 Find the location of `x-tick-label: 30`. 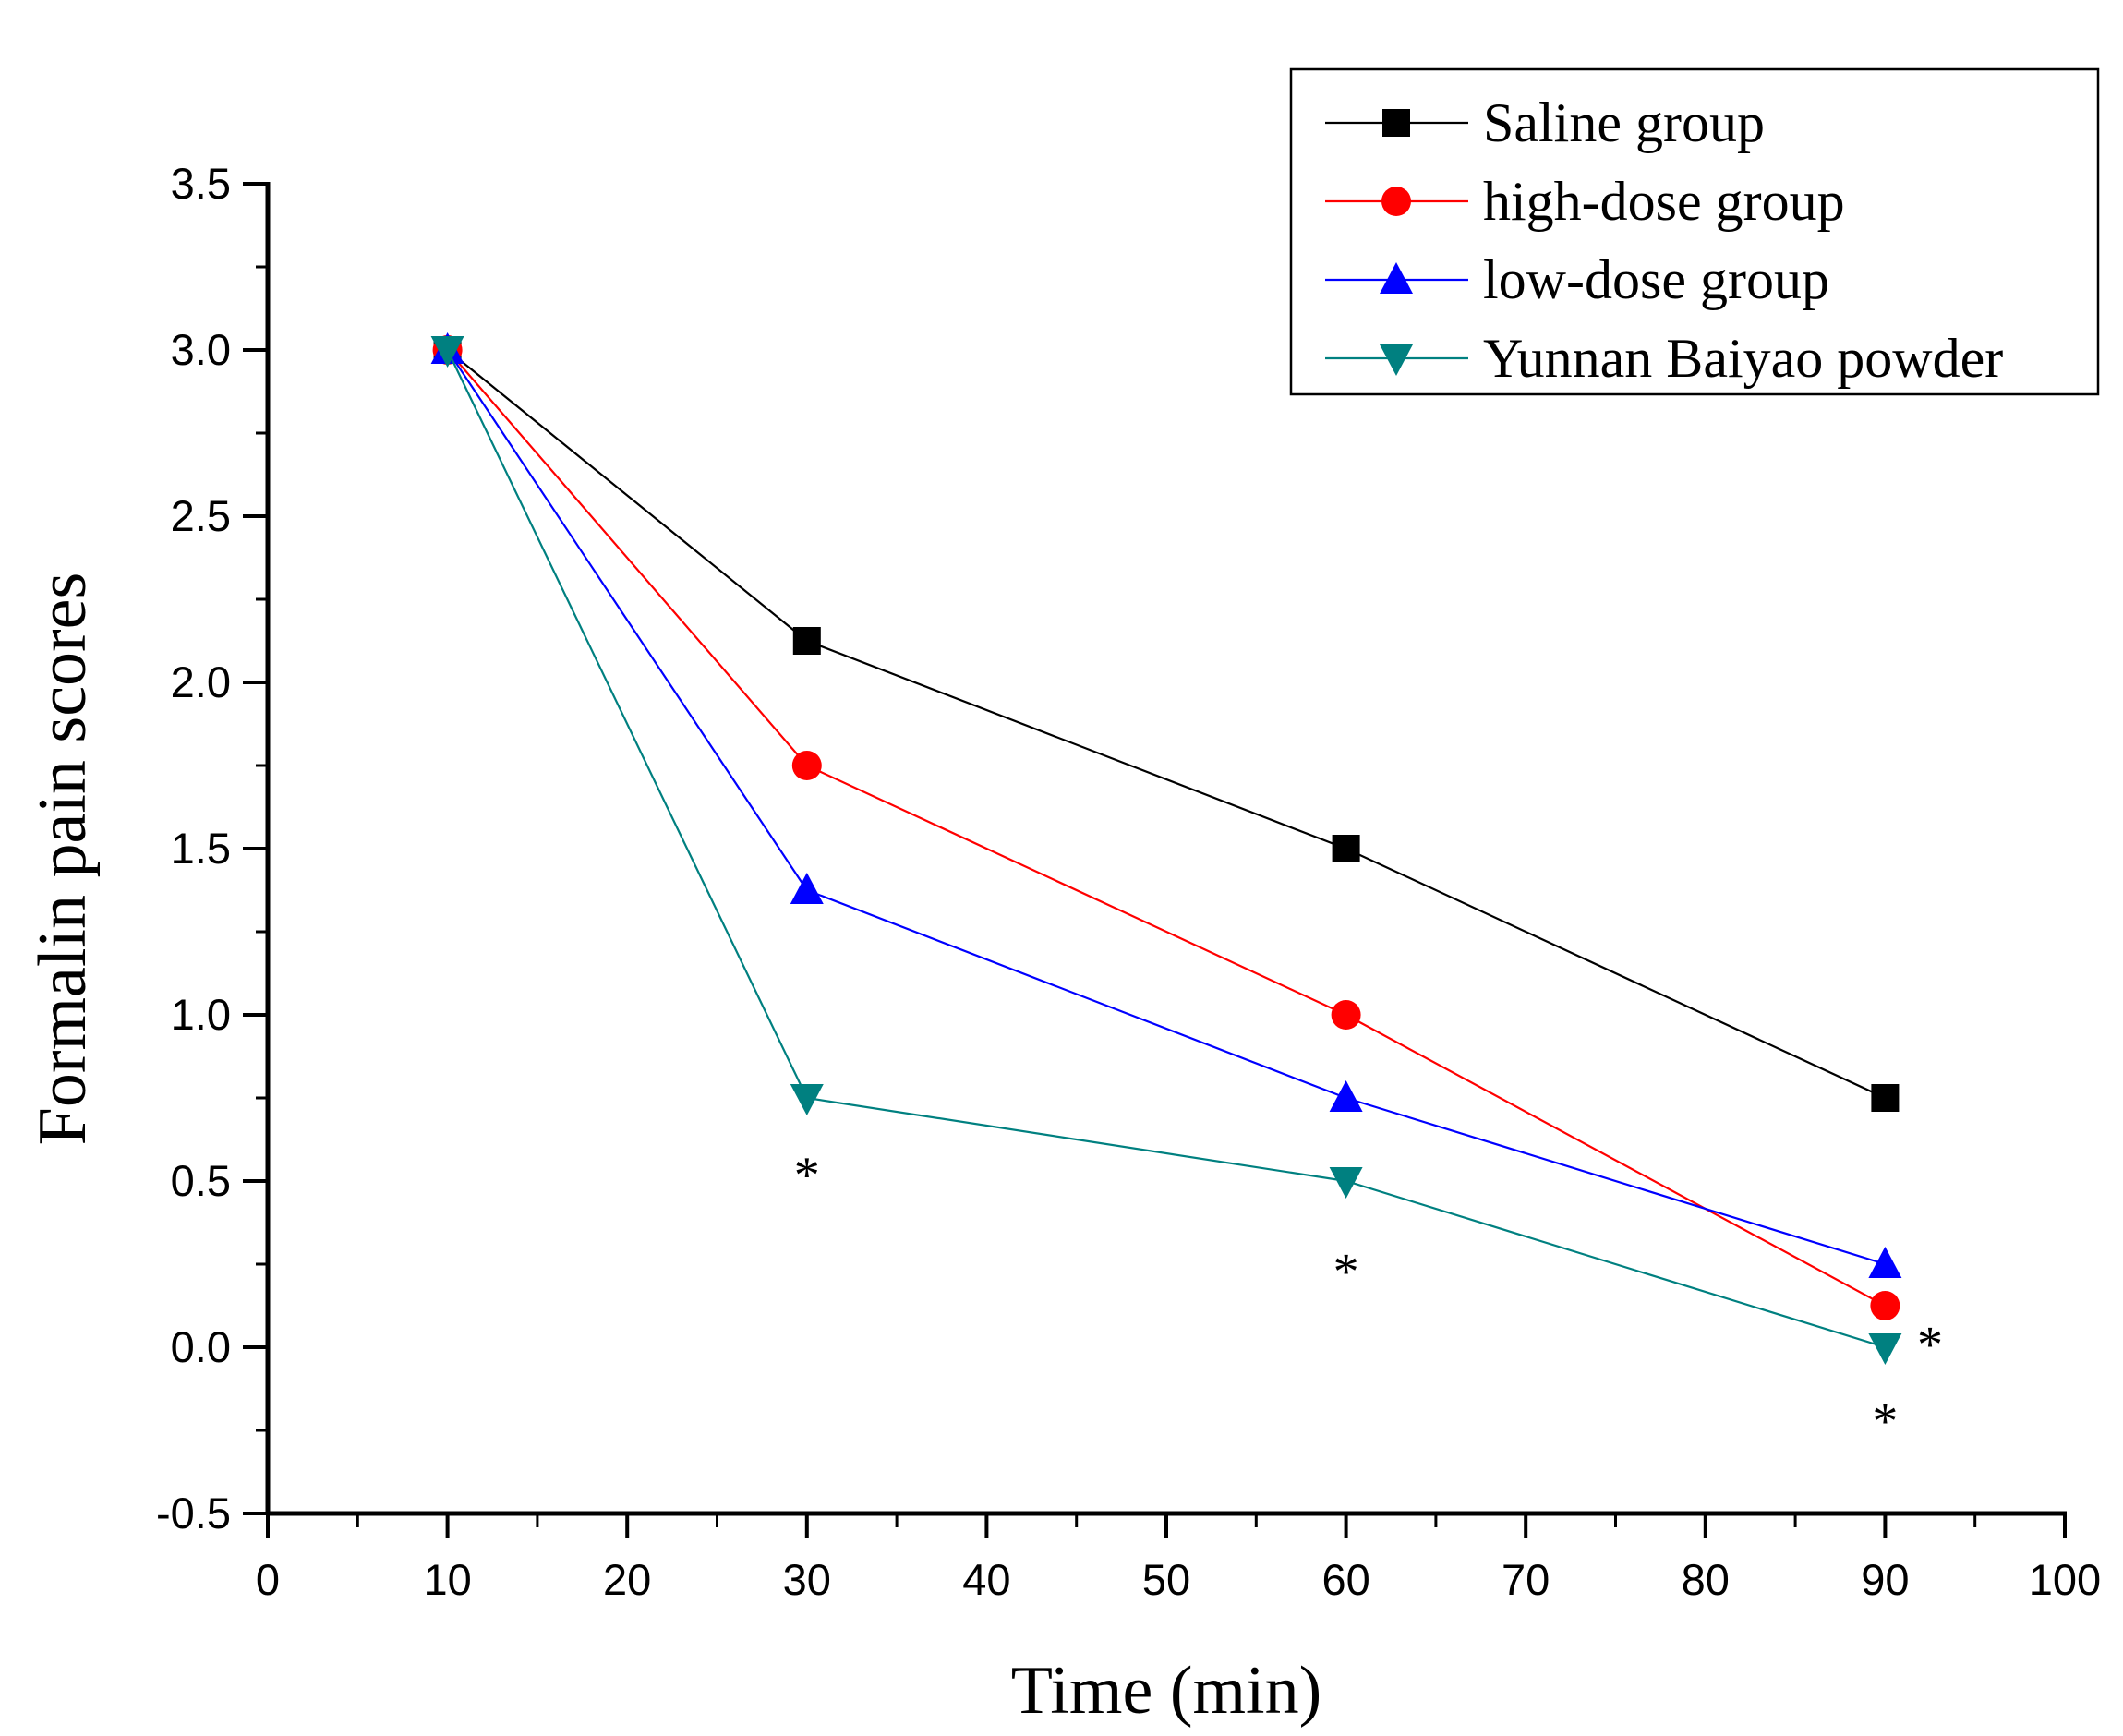

x-tick-label: 30 is located at coordinates (807, 1579).